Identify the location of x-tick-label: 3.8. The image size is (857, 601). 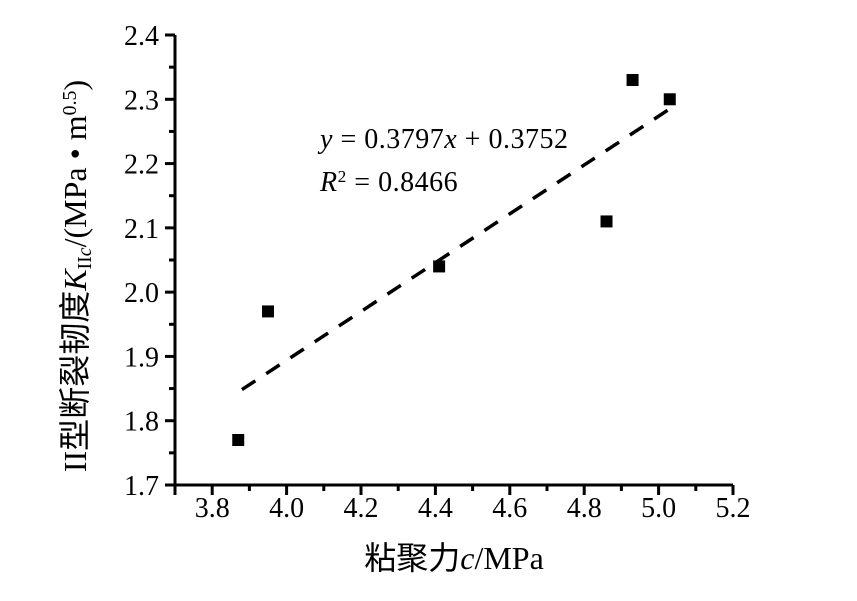
(212, 508).